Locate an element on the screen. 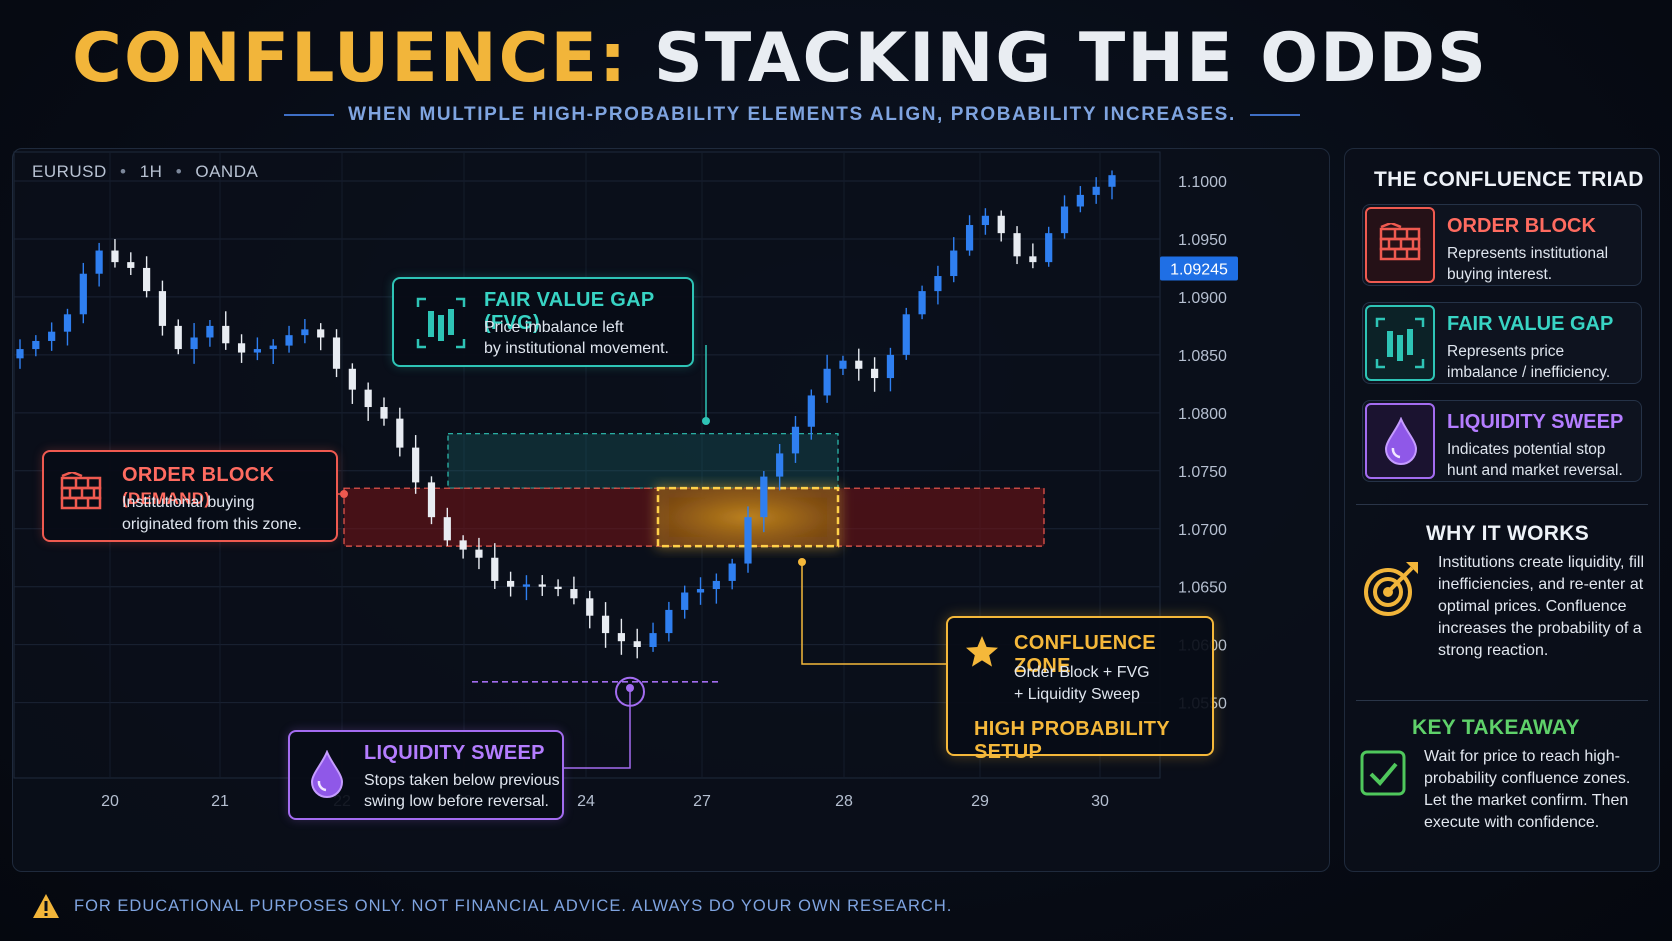  x-tick-label: 21 is located at coordinates (220, 801).